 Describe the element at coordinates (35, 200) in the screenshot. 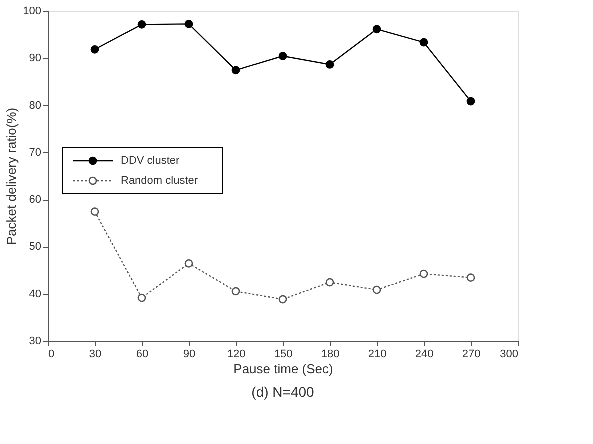

I see `y-tick-label: 60` at that location.